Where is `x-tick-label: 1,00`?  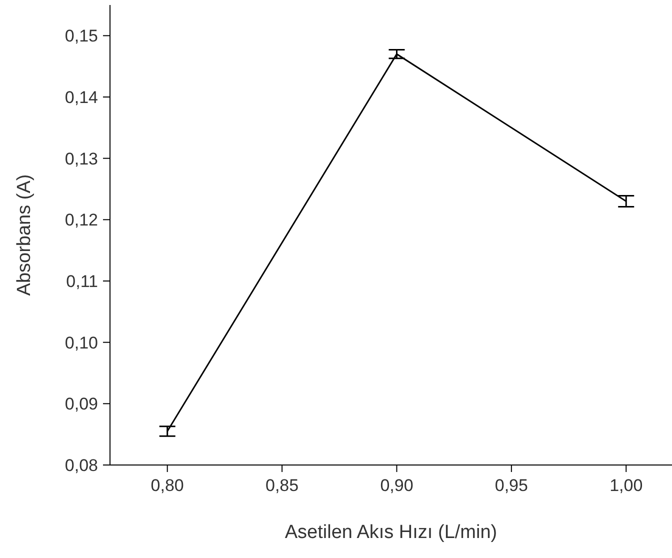 x-tick-label: 1,00 is located at coordinates (626, 485).